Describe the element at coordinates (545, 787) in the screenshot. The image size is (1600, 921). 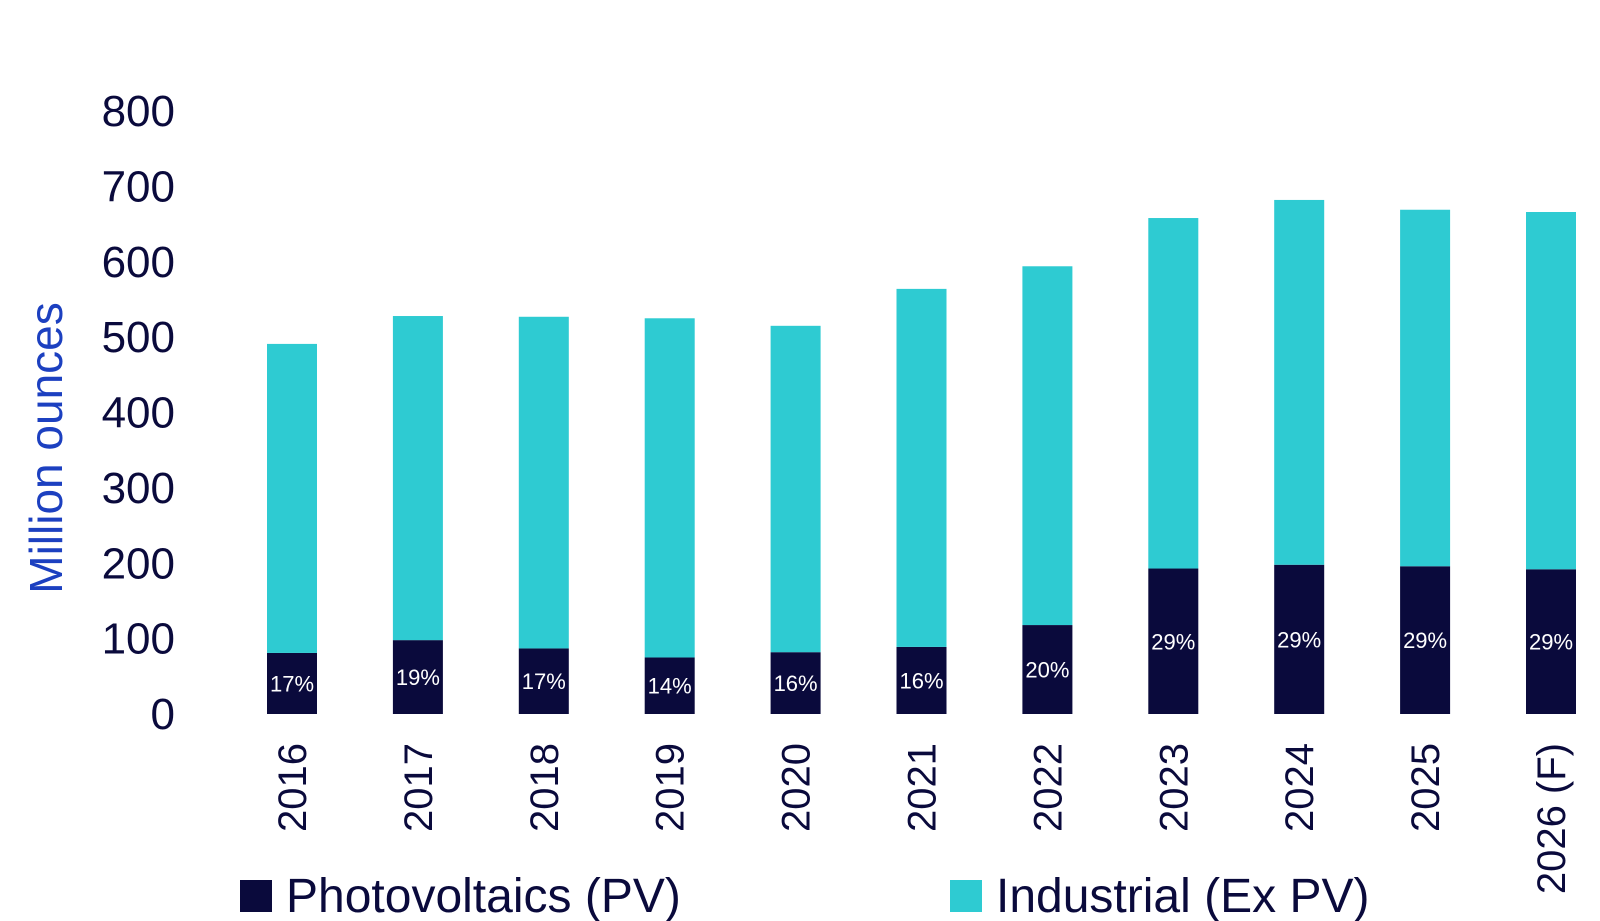
I see `x-tick-label: 2018` at that location.